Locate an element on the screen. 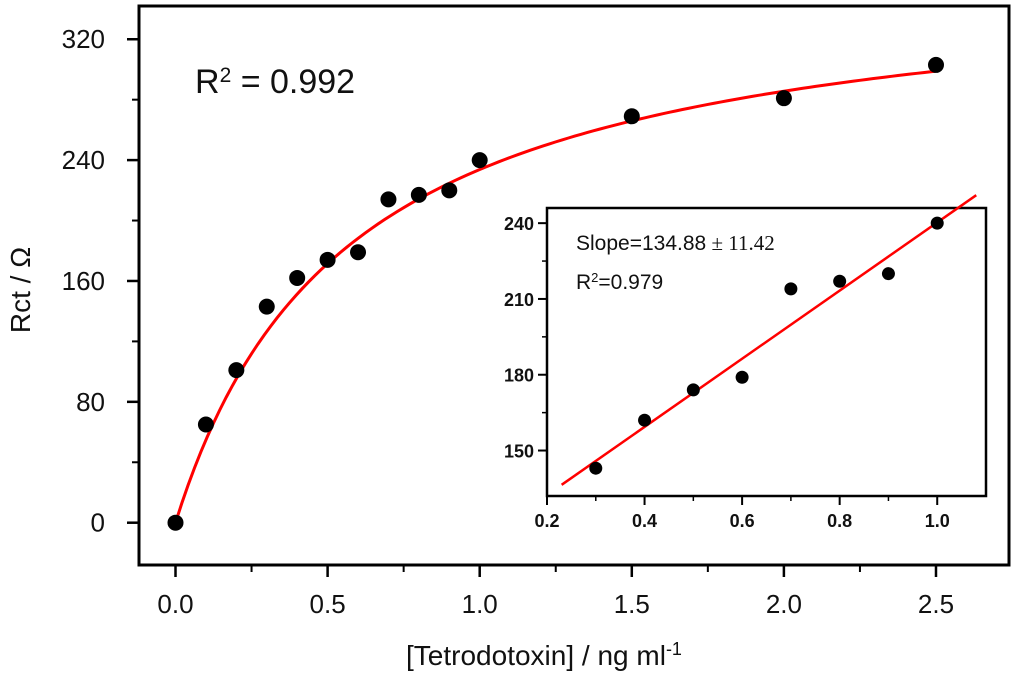  inset-r2-base: R is located at coordinates (583, 282).